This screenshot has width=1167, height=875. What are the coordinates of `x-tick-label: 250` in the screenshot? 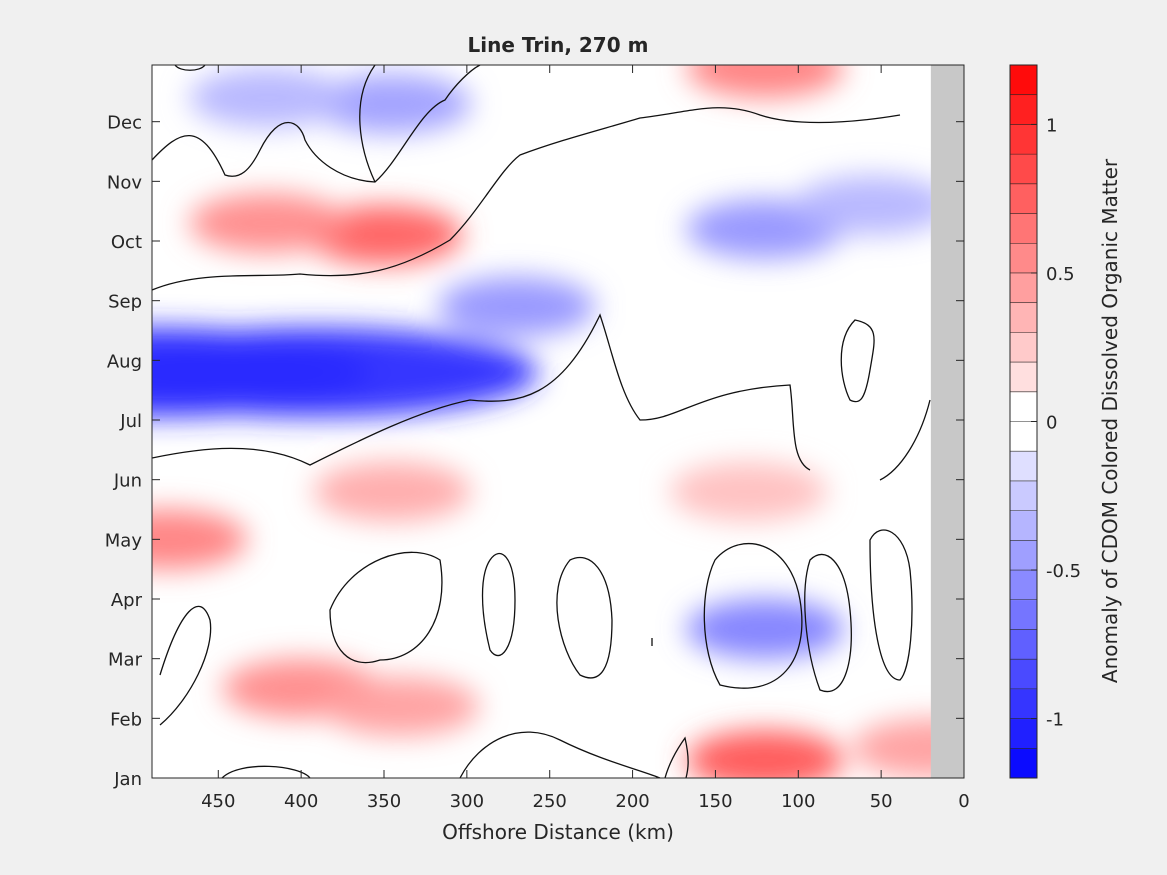 It's located at (550, 801).